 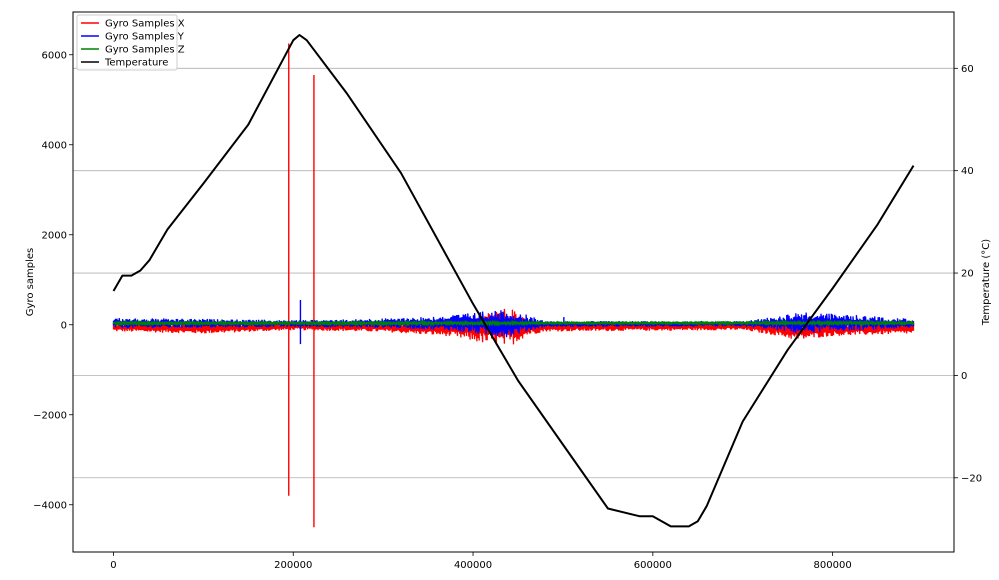 I want to click on legend-label: Gyro Samples Y, so click(x=145, y=37).